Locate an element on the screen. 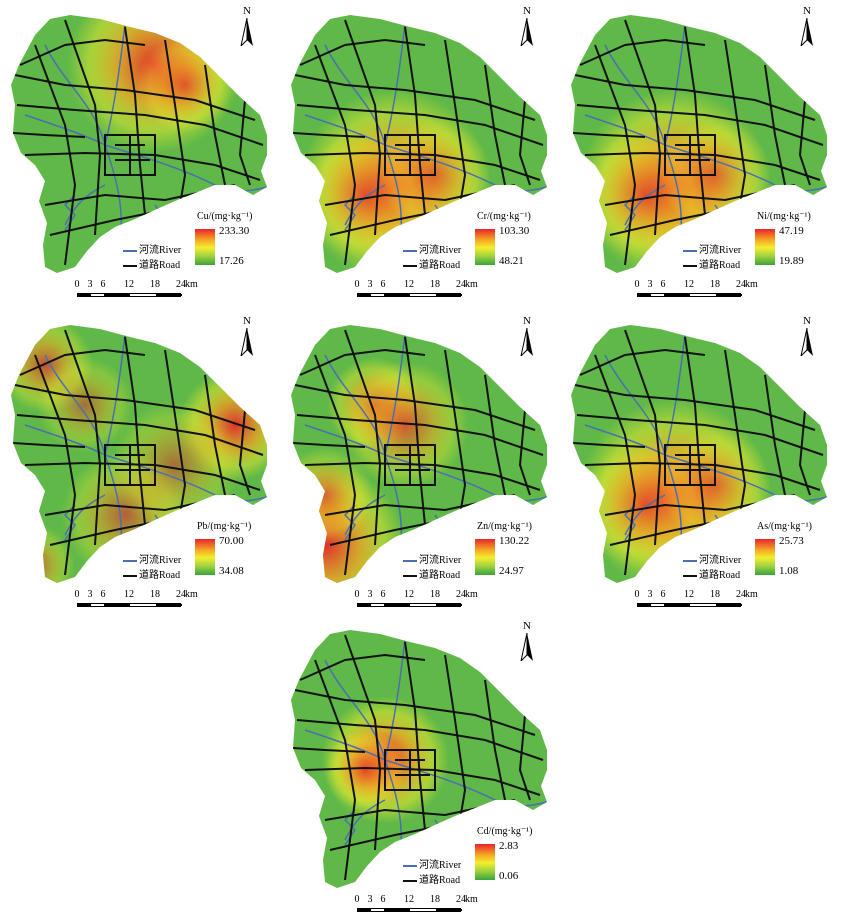 The image size is (851, 921). north-arrow-icon: N is located at coordinates (247, 336).